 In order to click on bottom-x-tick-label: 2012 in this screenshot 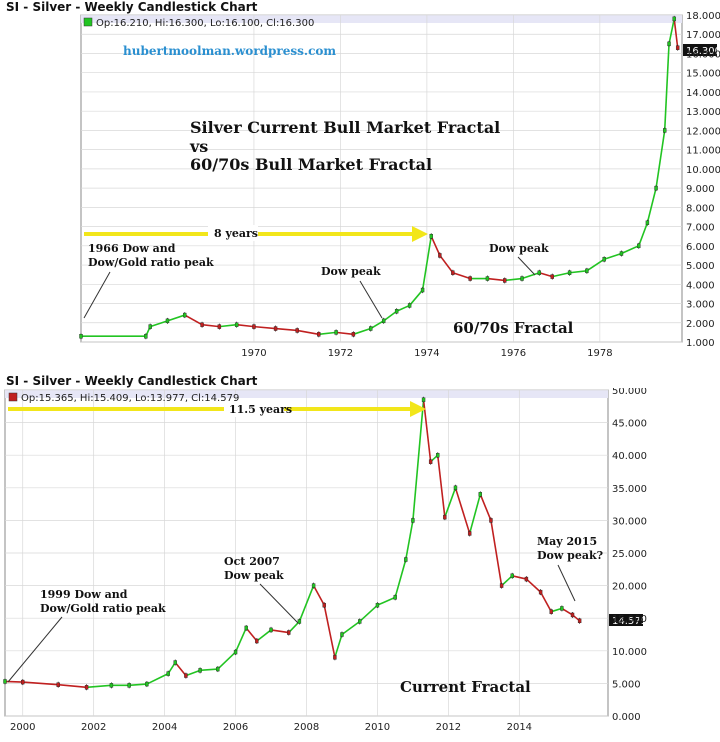, I will do `click(448, 727)`.